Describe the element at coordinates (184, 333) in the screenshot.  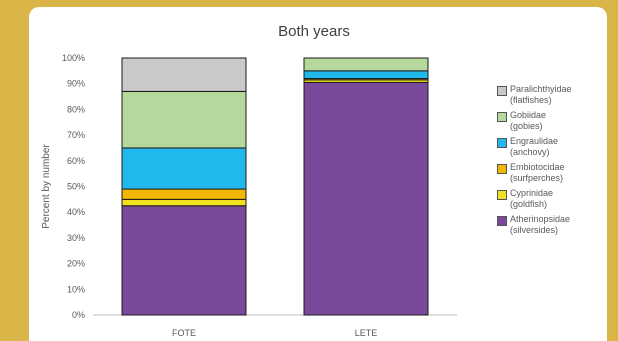
I see `x-tick-label: FOTE` at that location.